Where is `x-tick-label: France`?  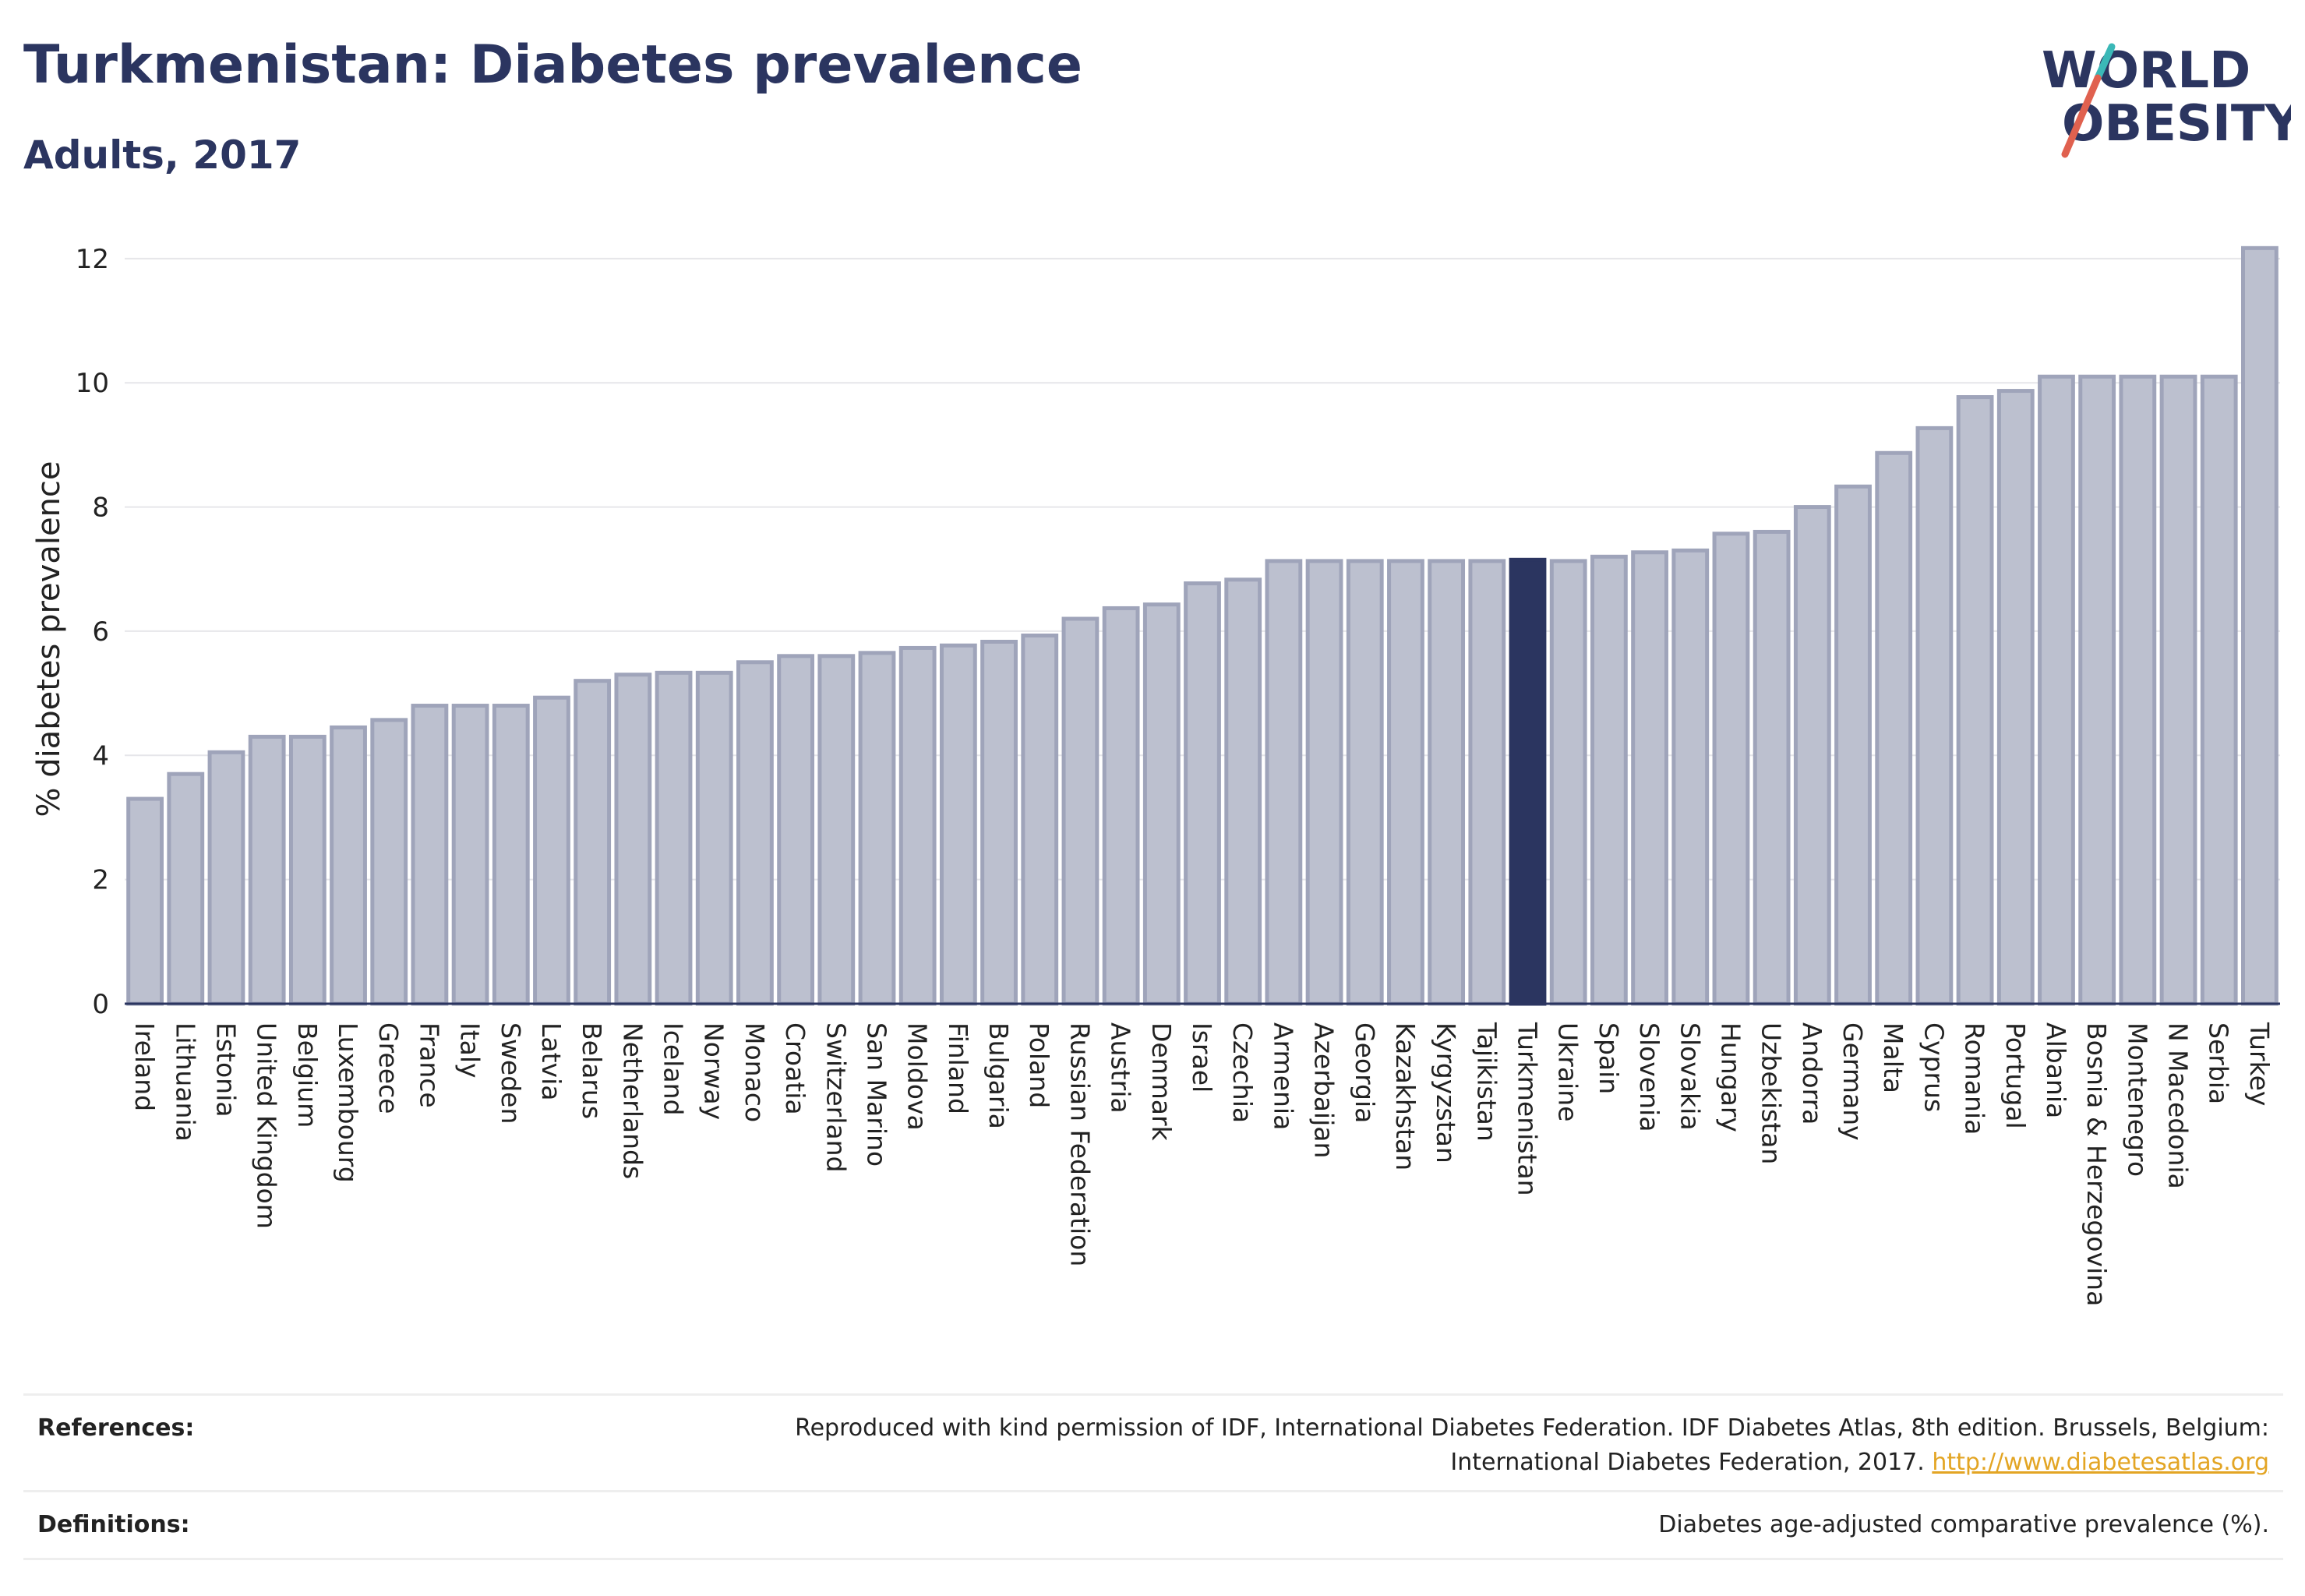
x-tick-label: France is located at coordinates (429, 1065).